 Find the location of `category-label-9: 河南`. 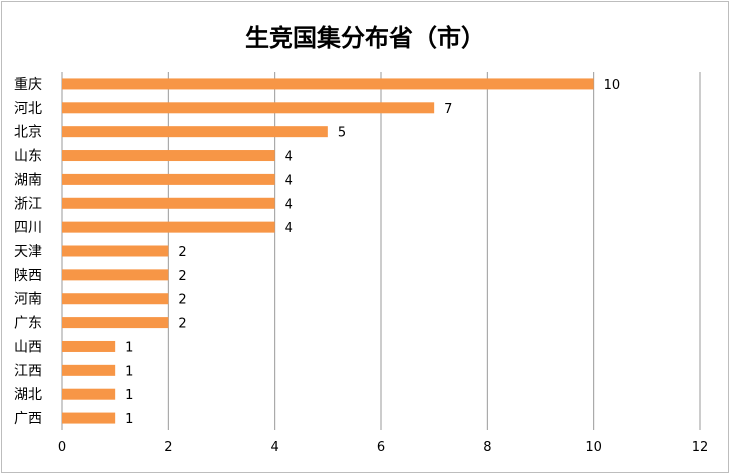

category-label-9: 河南 is located at coordinates (28, 300).